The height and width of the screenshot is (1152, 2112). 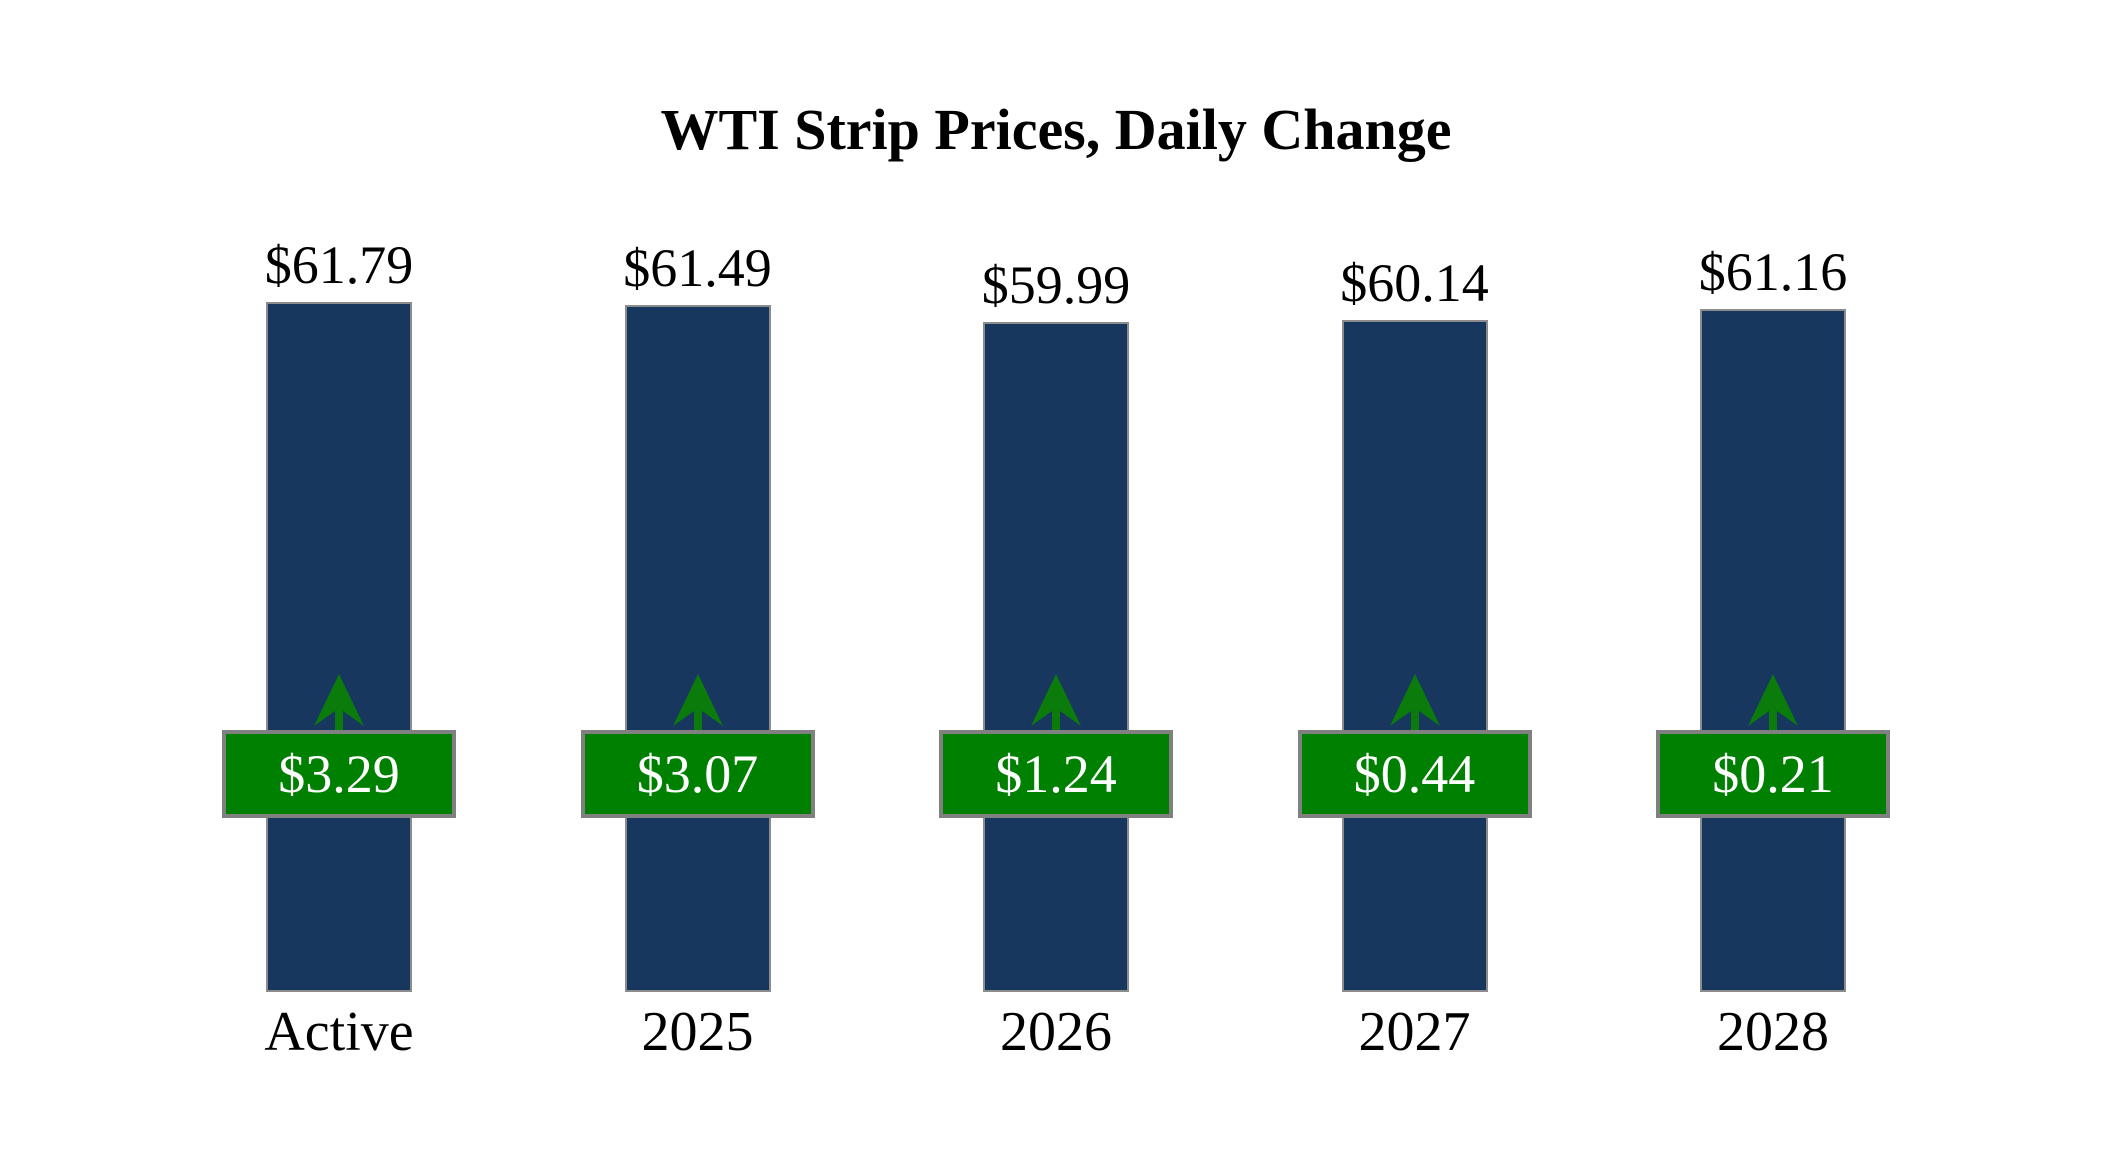 What do you see at coordinates (1773, 1032) in the screenshot?
I see `category-label: 2028` at bounding box center [1773, 1032].